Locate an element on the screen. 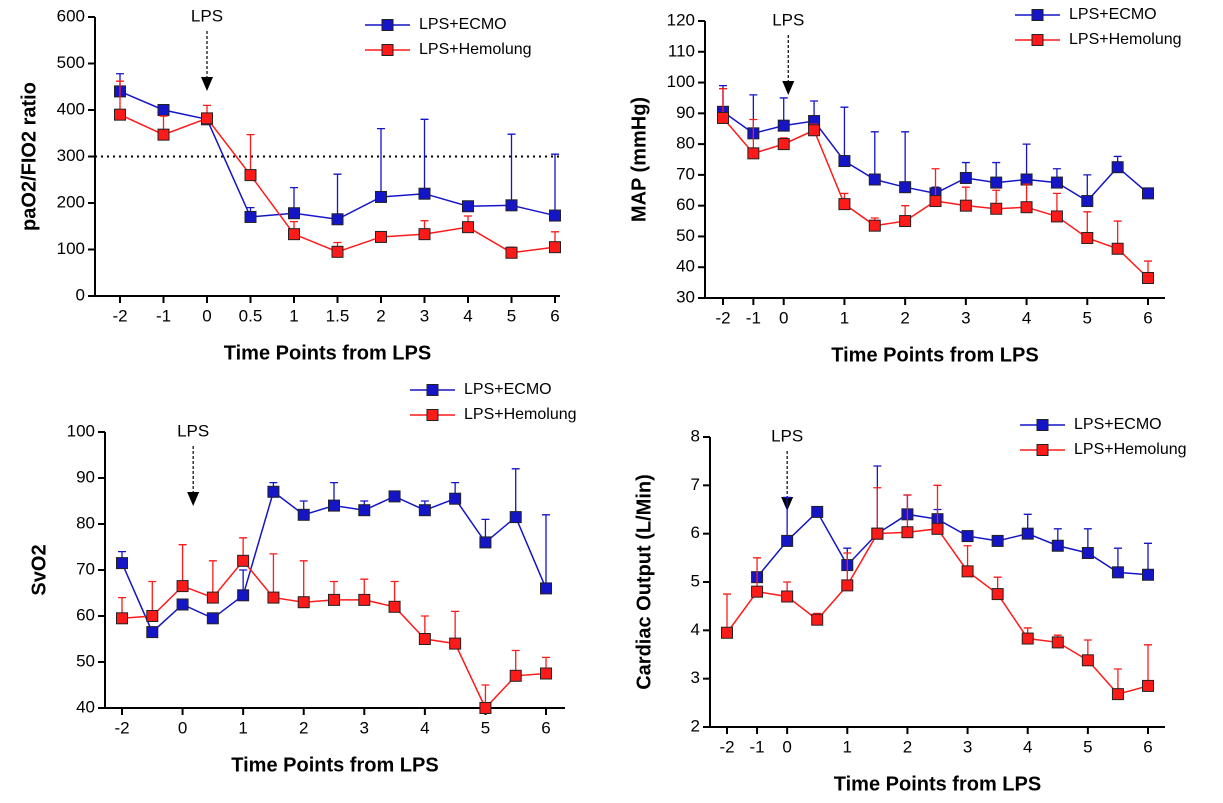  annotation: LPS is located at coordinates (193, 430).